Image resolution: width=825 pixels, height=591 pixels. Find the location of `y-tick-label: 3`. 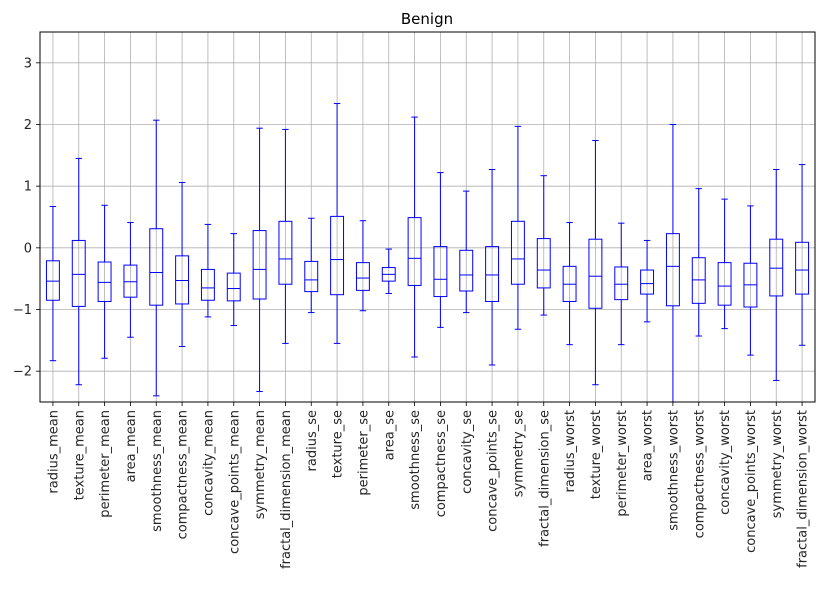

y-tick-label: 3 is located at coordinates (28, 63).